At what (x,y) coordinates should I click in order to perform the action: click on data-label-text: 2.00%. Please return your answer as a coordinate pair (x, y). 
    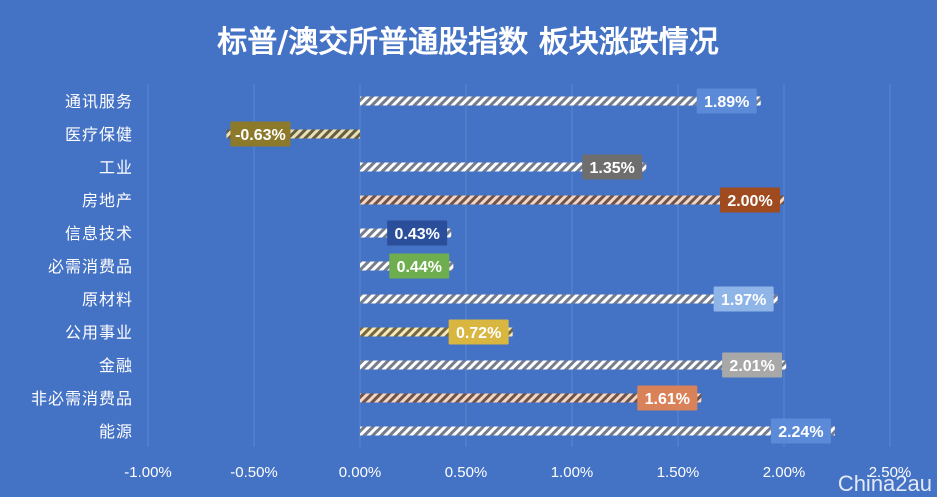
    Looking at the image, I should click on (749, 201).